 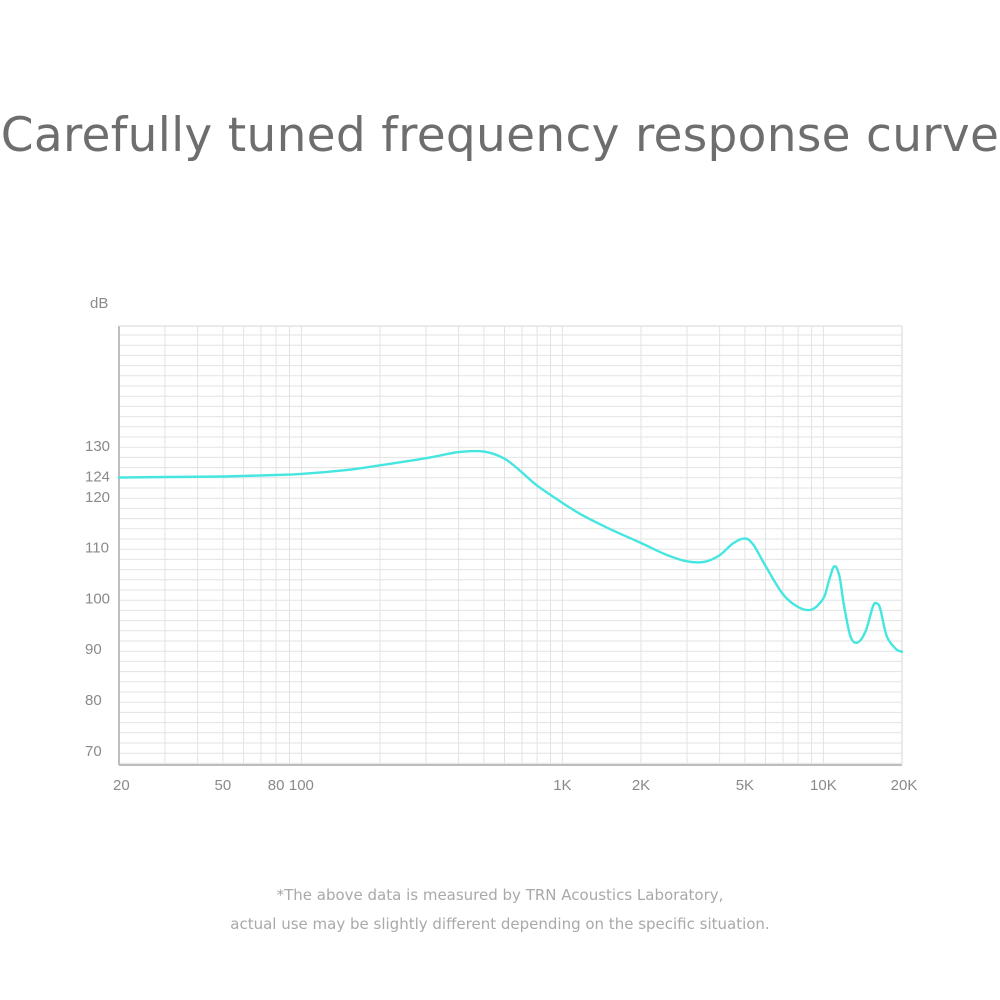 What do you see at coordinates (276, 785) in the screenshot?
I see `x-tick-label: 80` at bounding box center [276, 785].